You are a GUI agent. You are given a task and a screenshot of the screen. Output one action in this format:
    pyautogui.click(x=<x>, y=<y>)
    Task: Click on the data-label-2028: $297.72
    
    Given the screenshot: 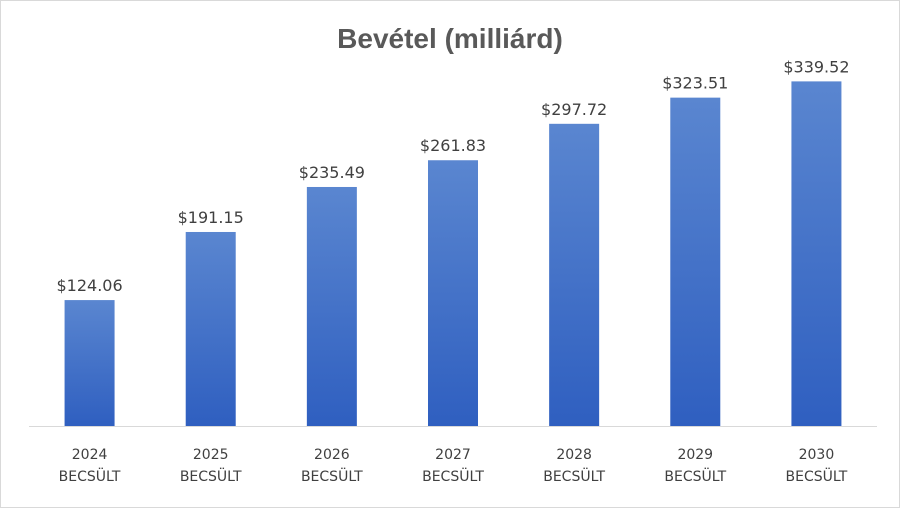 What is the action you would take?
    pyautogui.click(x=574, y=109)
    